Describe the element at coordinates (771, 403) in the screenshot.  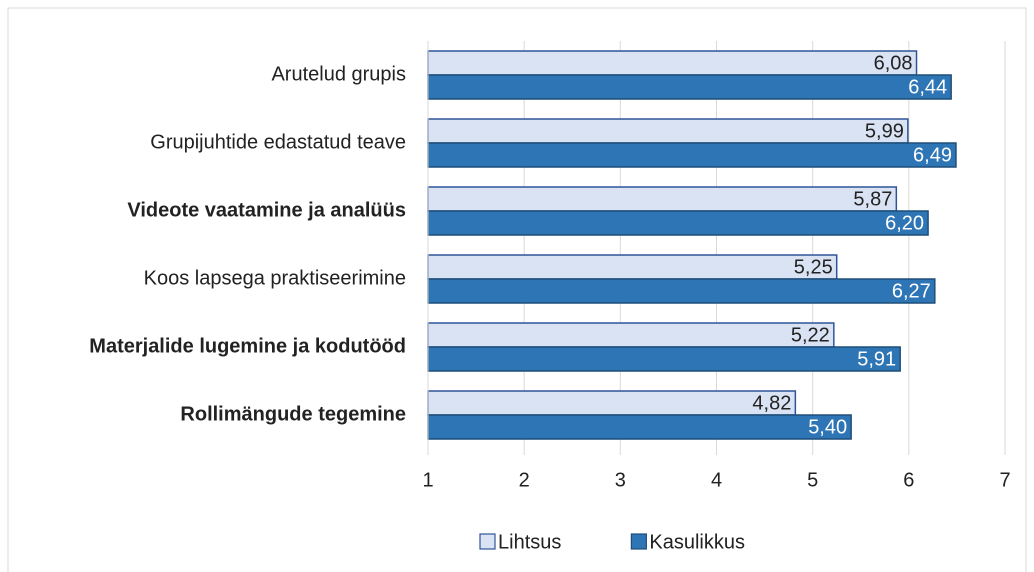
I see `data-label: 4,82` at that location.